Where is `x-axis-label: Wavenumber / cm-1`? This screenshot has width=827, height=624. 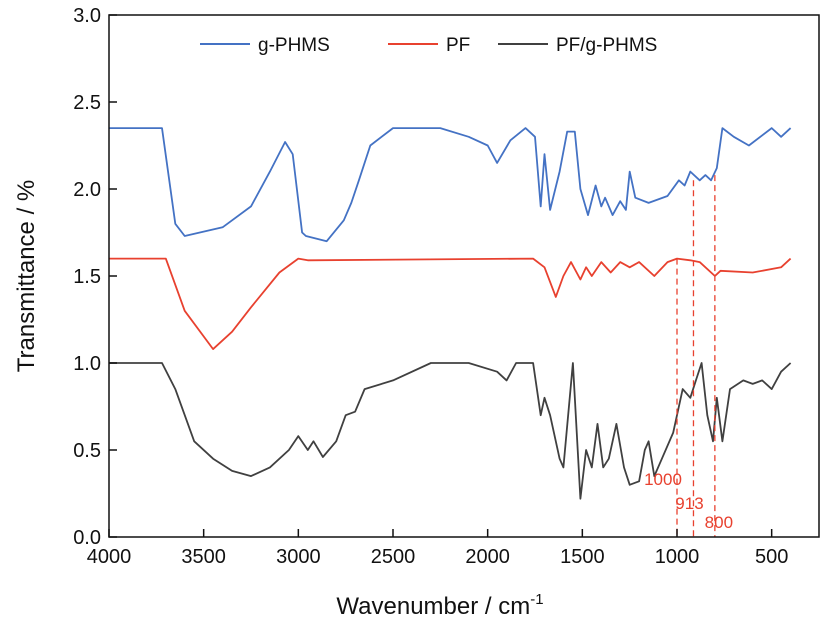
x-axis-label: Wavenumber / cm-1 is located at coordinates (439, 605).